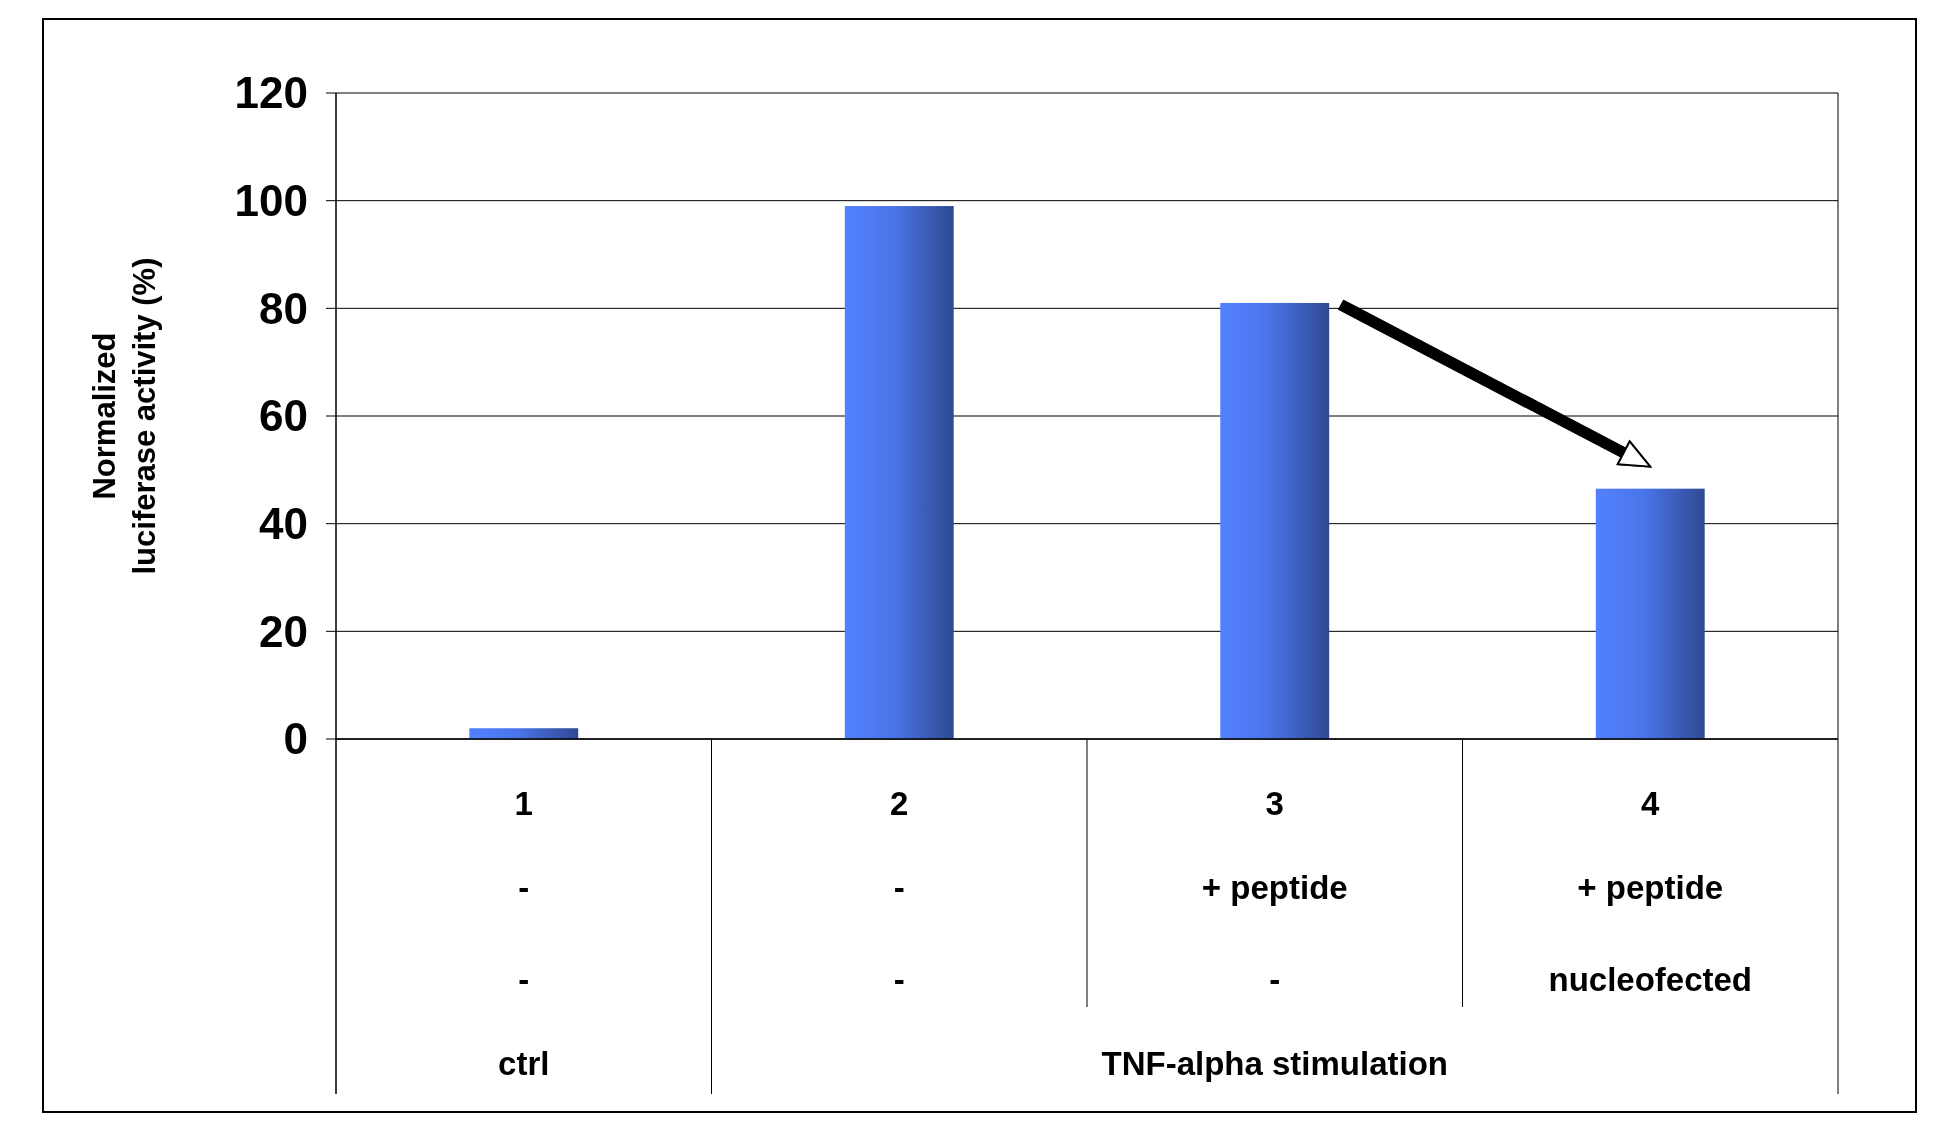 The height and width of the screenshot is (1125, 1938). I want to click on y-tick-label: 60, so click(283, 416).